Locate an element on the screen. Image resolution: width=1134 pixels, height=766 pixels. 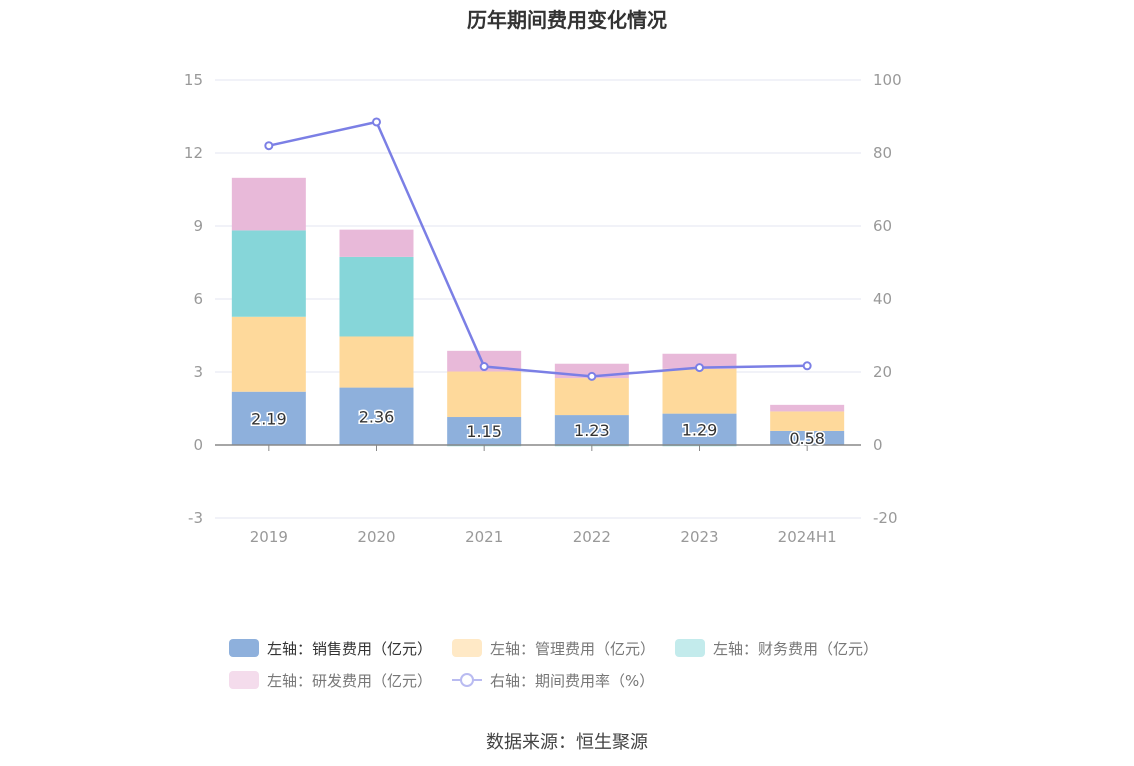
legend-swatch-rnd is located at coordinates (244, 680).